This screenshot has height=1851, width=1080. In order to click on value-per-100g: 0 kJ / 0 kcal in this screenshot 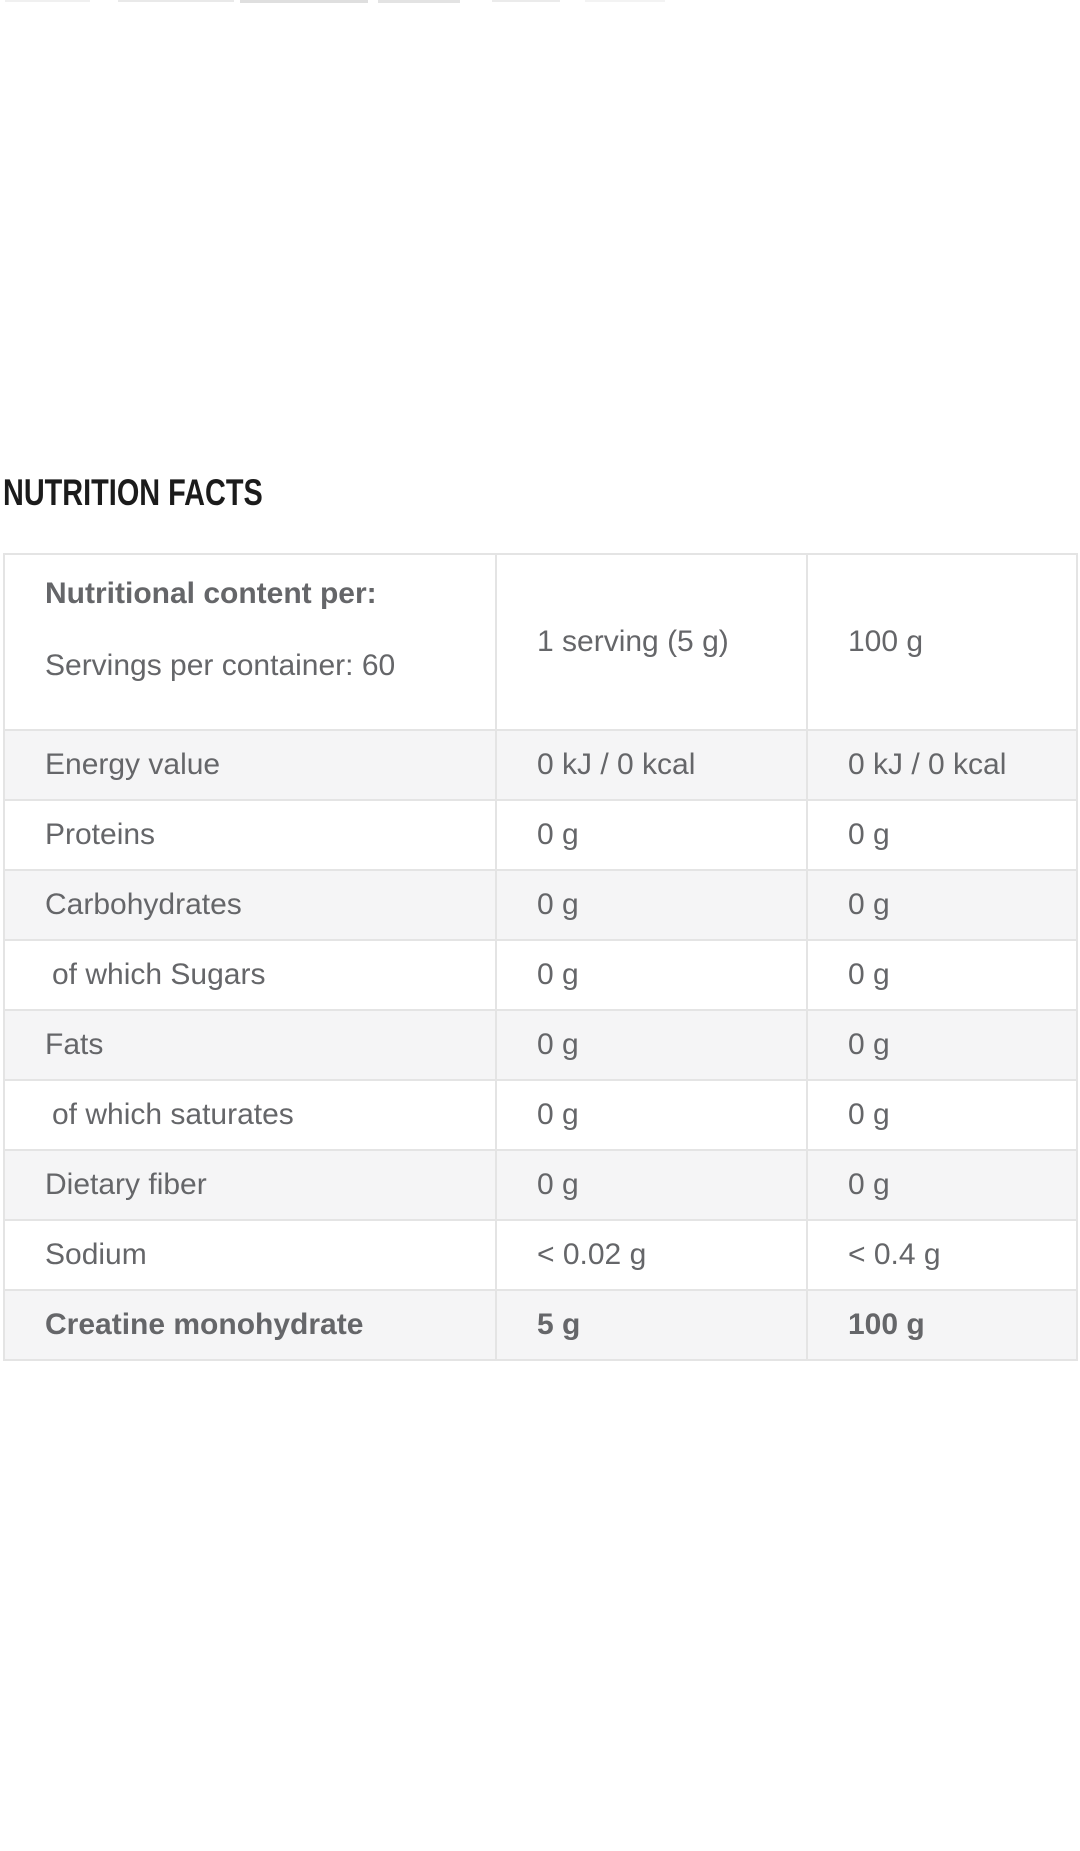, I will do `click(942, 765)`.